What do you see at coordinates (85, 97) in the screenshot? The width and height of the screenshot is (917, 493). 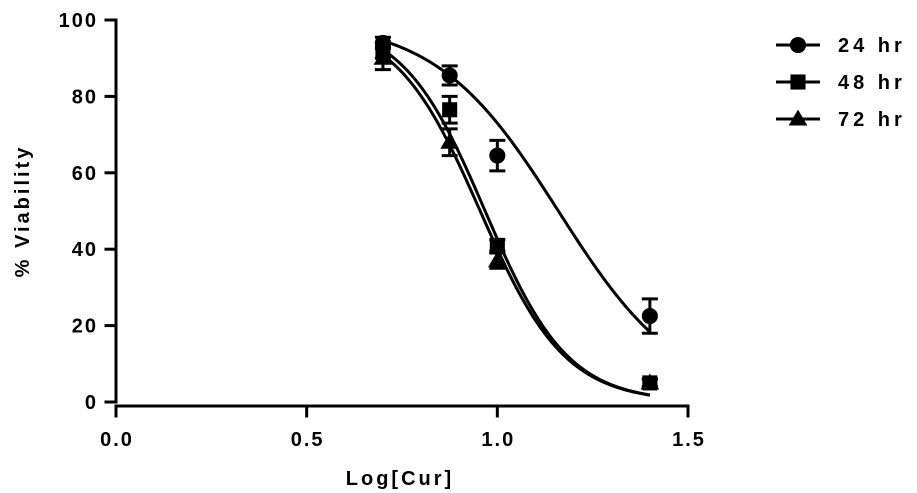 I see `y-tick-label: 80` at bounding box center [85, 97].